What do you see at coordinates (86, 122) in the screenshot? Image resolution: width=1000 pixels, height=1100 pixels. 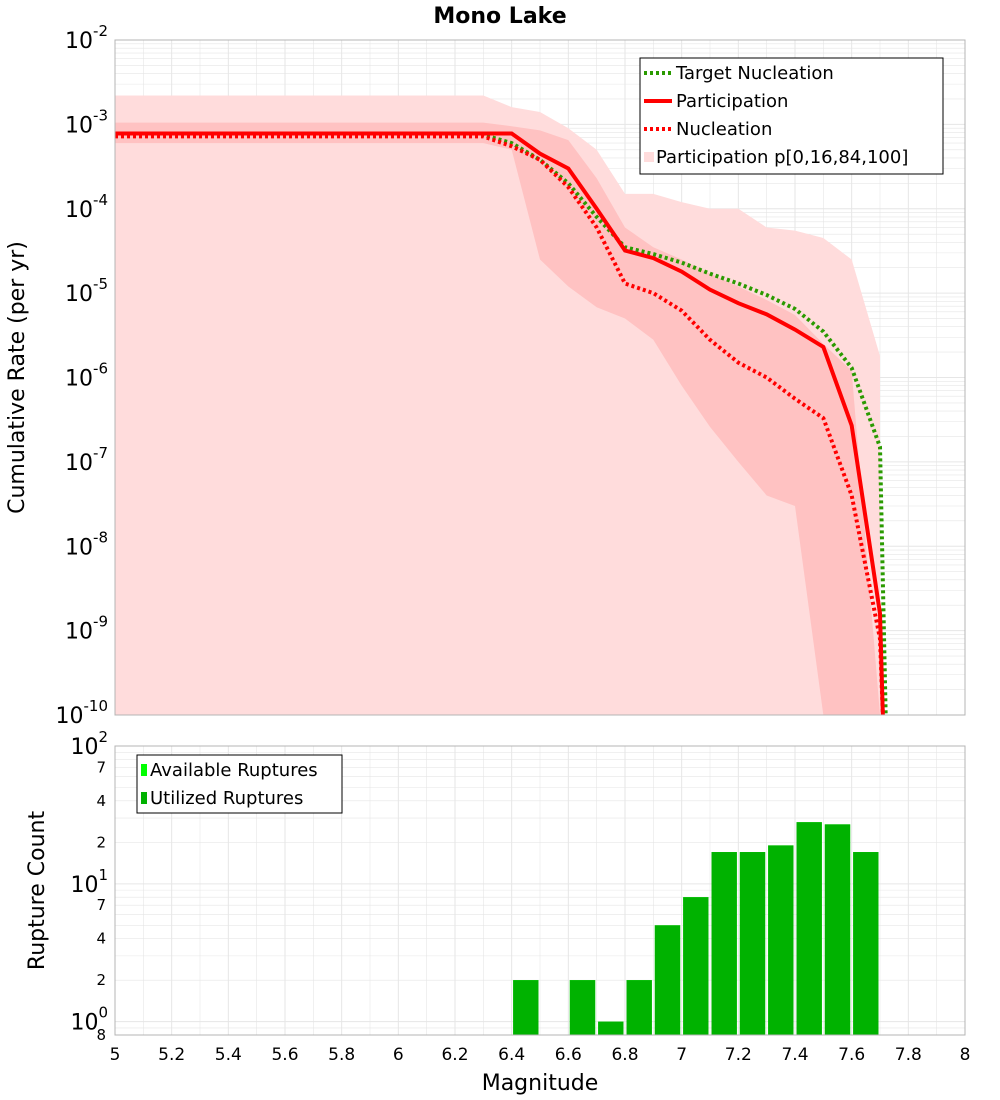 I see `y-tick-label: 10⁻³` at bounding box center [86, 122].